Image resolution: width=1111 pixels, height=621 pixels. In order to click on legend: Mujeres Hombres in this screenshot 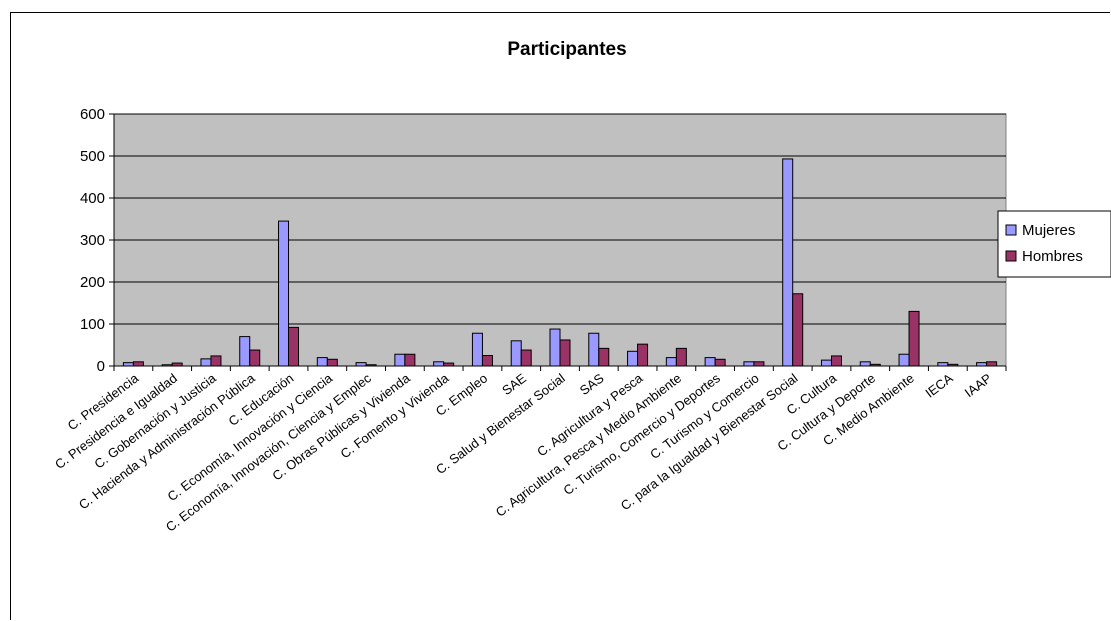, I will do `click(1054, 244)`.